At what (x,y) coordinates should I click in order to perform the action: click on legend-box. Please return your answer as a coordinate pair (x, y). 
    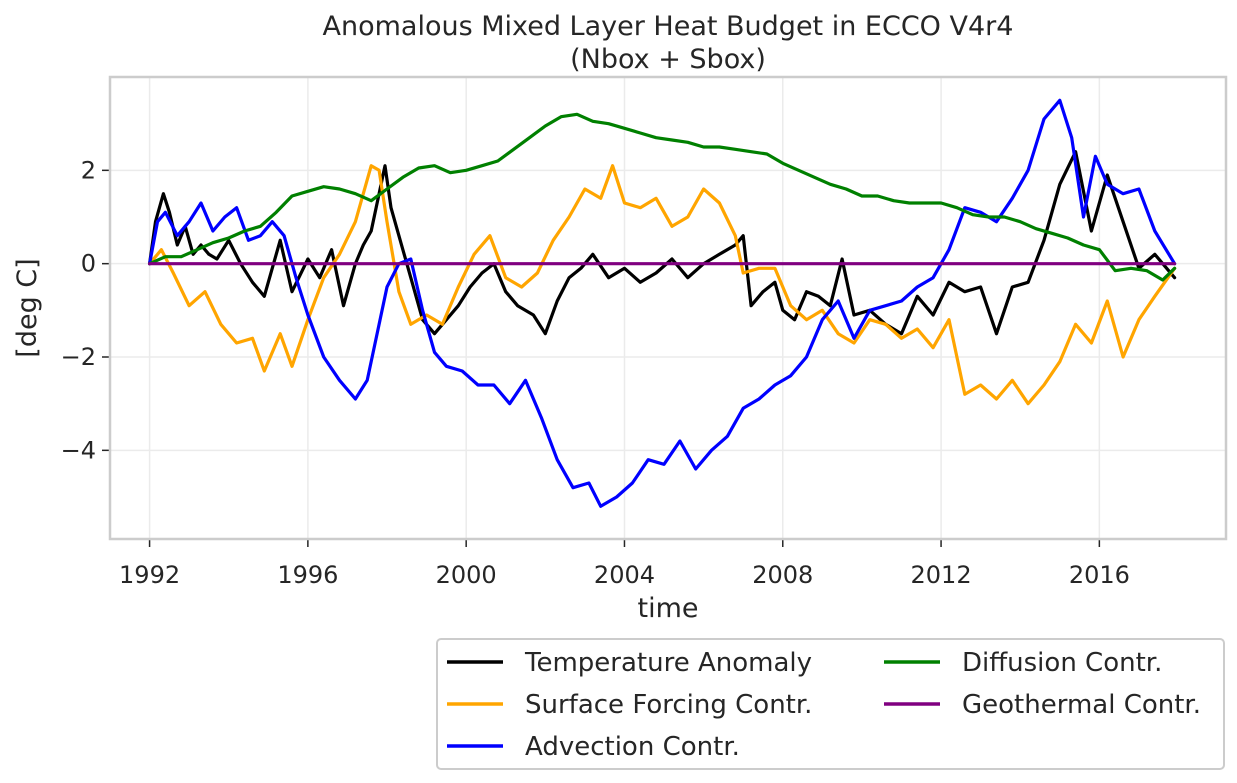
    Looking at the image, I should click on (830, 704).